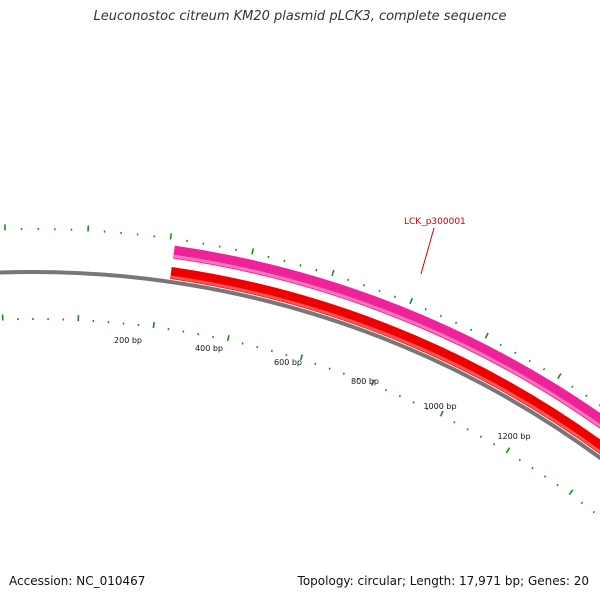  I want to click on ruler-label: 1200 bp, so click(513, 436).